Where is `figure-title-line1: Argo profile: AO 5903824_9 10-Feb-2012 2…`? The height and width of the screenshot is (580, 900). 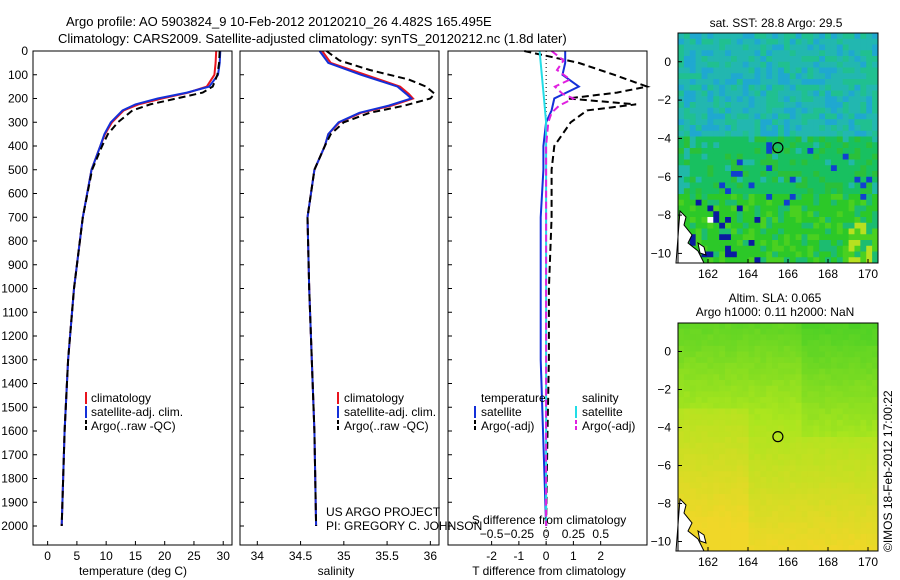 figure-title-line1: Argo profile: AO 5903824_9 10-Feb-2012 2… is located at coordinates (279, 21).